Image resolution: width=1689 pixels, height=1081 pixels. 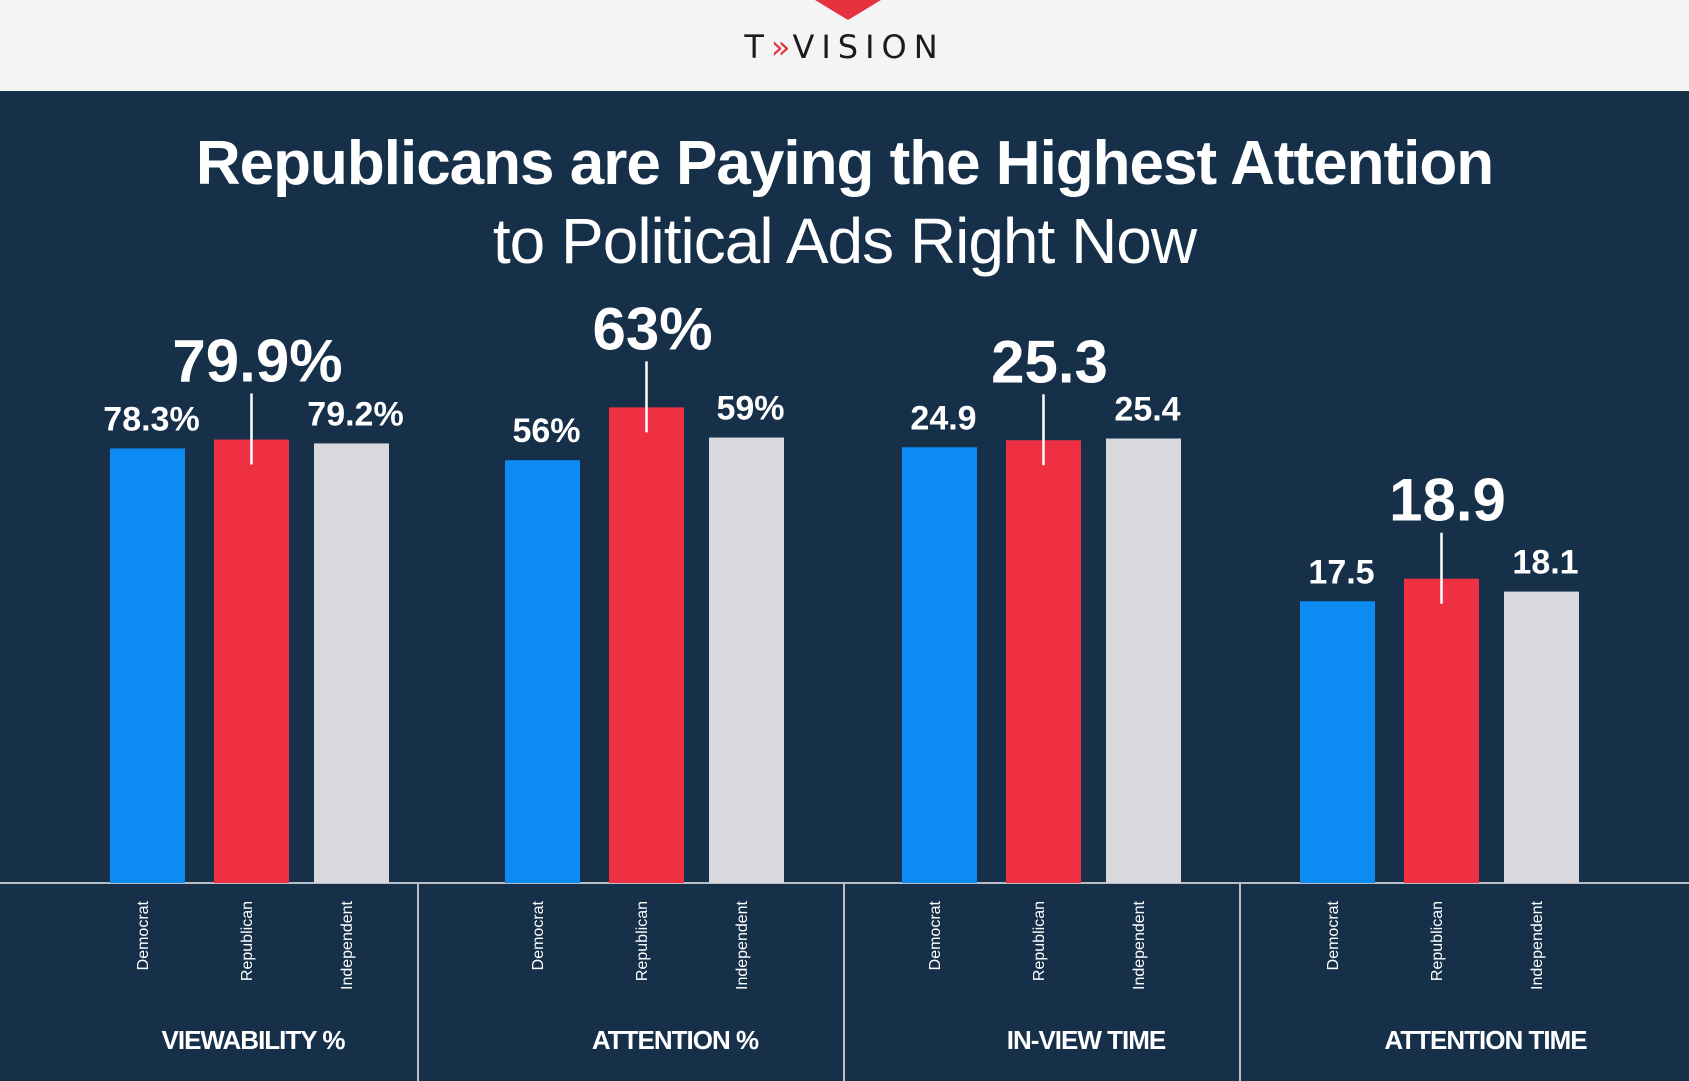 I want to click on tvision-logo: T» VISION, so click(x=844, y=47).